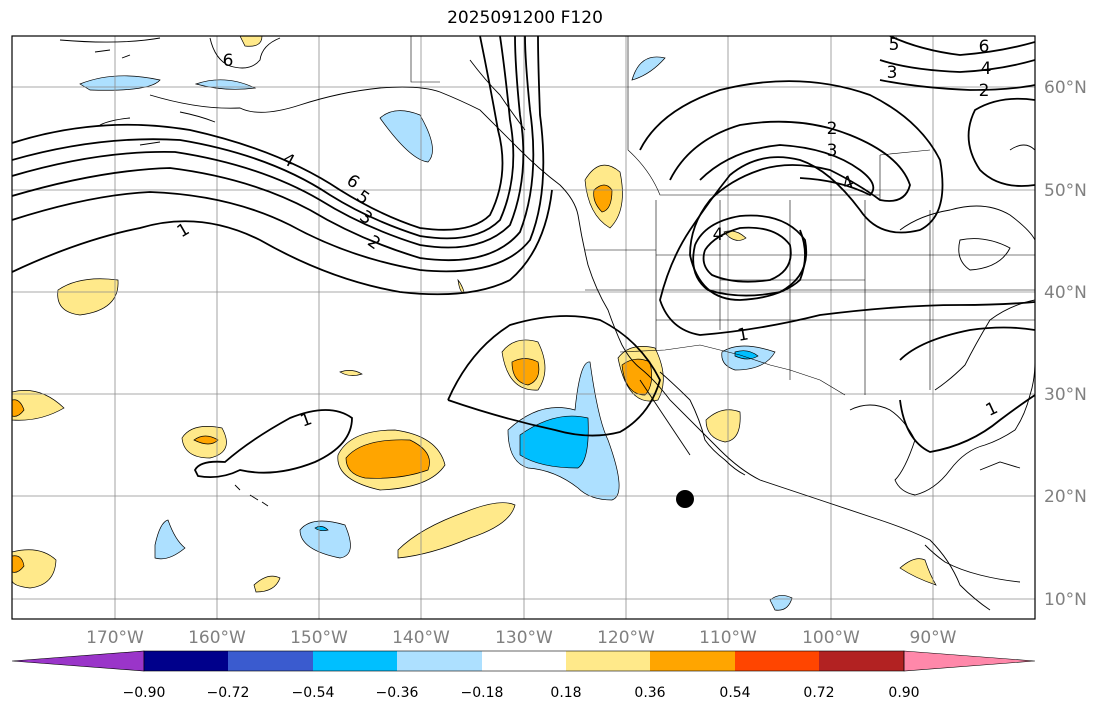 Image resolution: width=1105 pixels, height=712 pixels. What do you see at coordinates (1065, 191) in the screenshot?
I see `latitude-label: 50°N` at bounding box center [1065, 191].